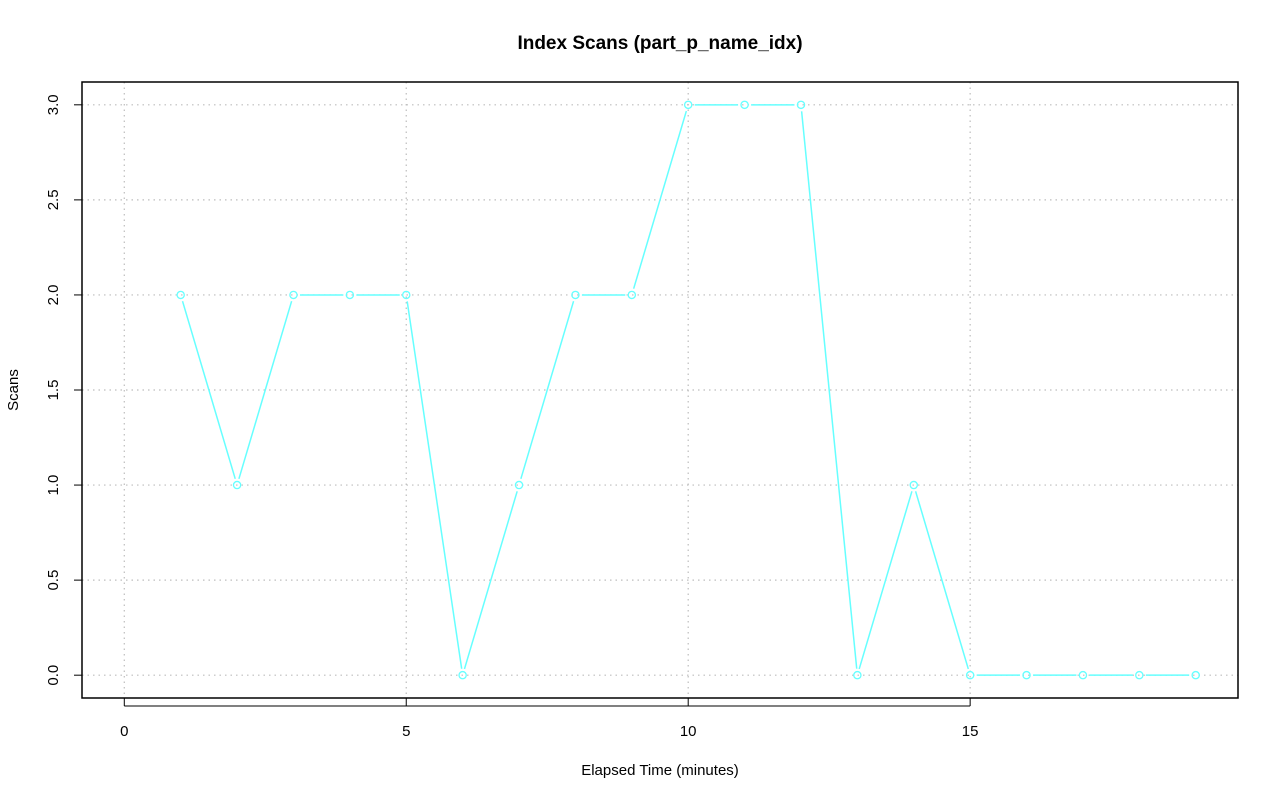  Describe the element at coordinates (659, 43) in the screenshot. I see `chart-title: Index Scans (part_p_name_idx)` at that location.